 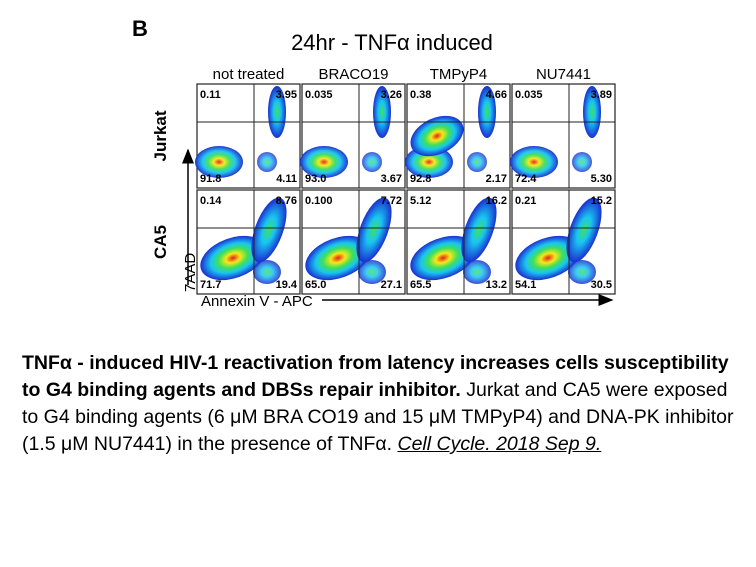 What do you see at coordinates (496, 95) in the screenshot?
I see `quadrant-percent: 4.66` at bounding box center [496, 95].